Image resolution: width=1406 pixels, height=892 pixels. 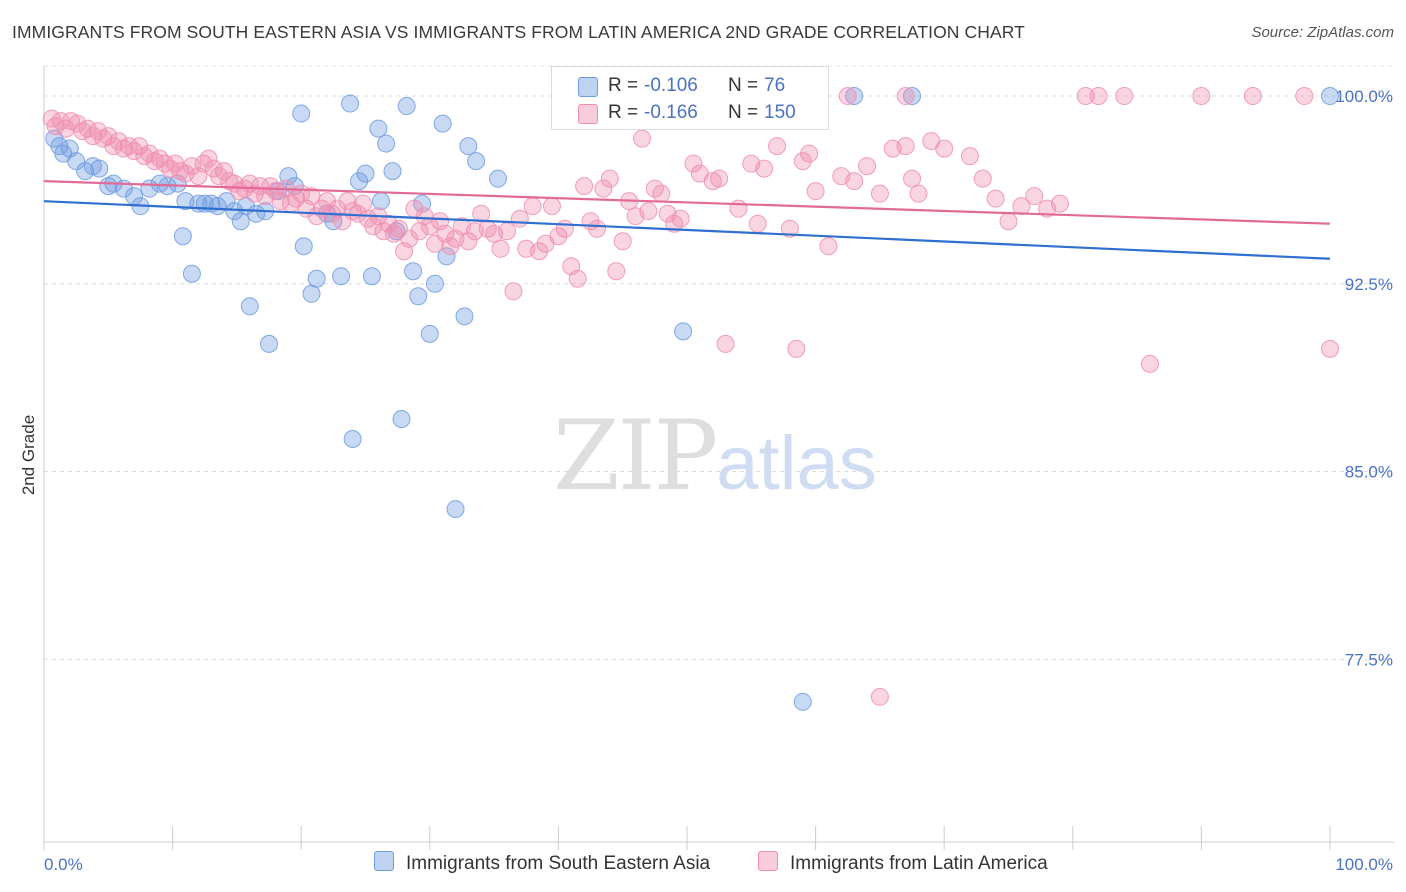 What do you see at coordinates (780, 112) in the screenshot?
I see `legend-n-value: 150` at bounding box center [780, 112].